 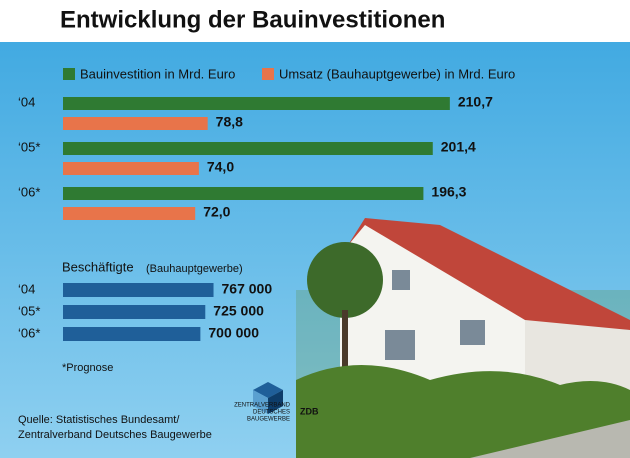 What do you see at coordinates (268, 420) in the screenshot?
I see `logo-text: BAUGEWERBE` at bounding box center [268, 420].